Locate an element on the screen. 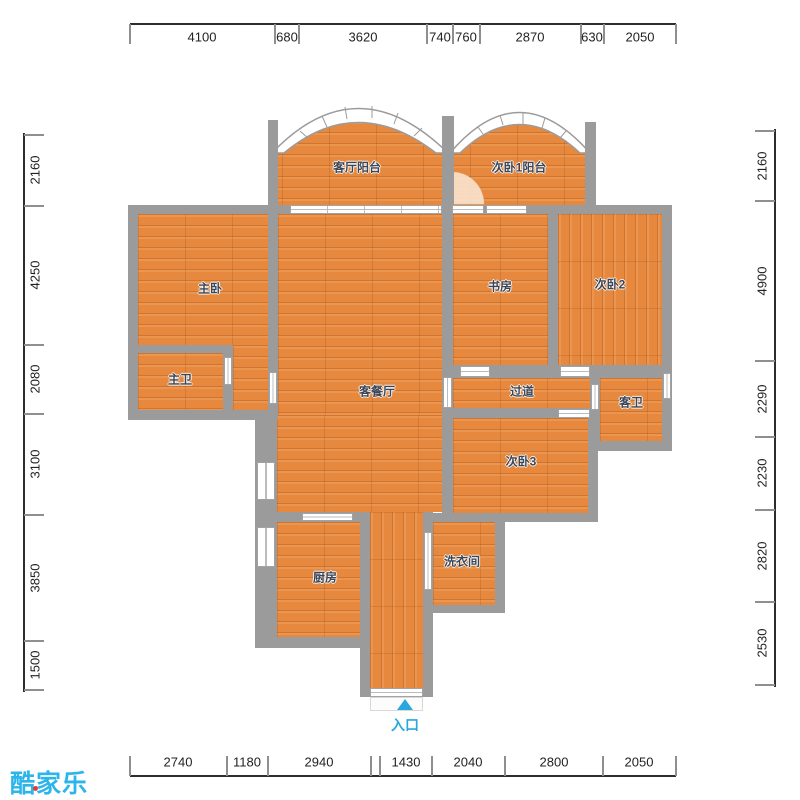 The height and width of the screenshot is (800, 800). dimension-label: 1180 is located at coordinates (247, 762).